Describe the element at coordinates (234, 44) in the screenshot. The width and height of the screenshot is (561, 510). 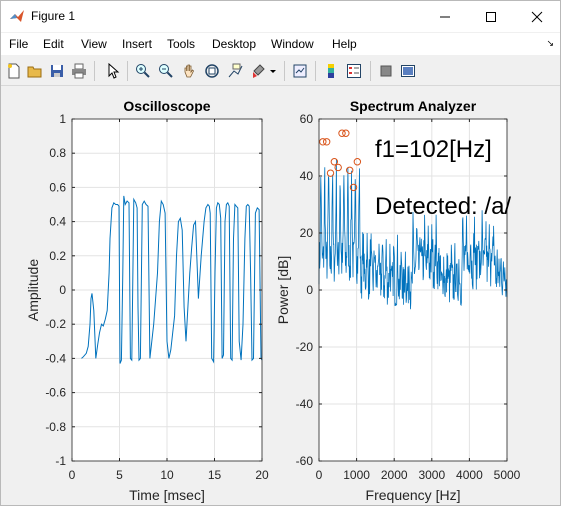
I see `menu-desktop: Desktop` at that location.